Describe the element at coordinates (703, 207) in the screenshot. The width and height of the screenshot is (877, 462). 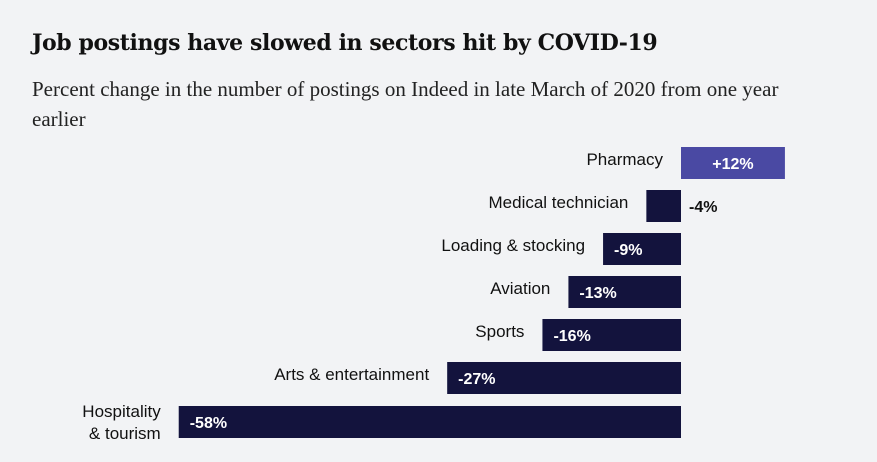
I see `value-label-1: -4%` at that location.